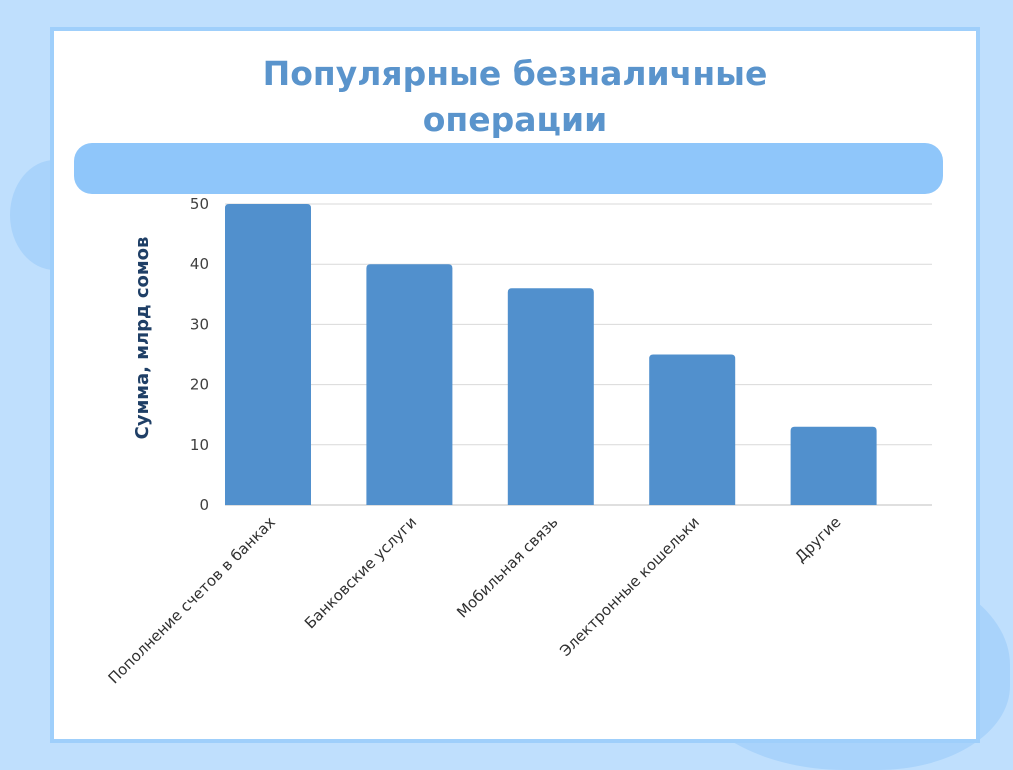  Describe the element at coordinates (360, 572) in the screenshot. I see `x-tick-label: Банковские услуги` at that location.